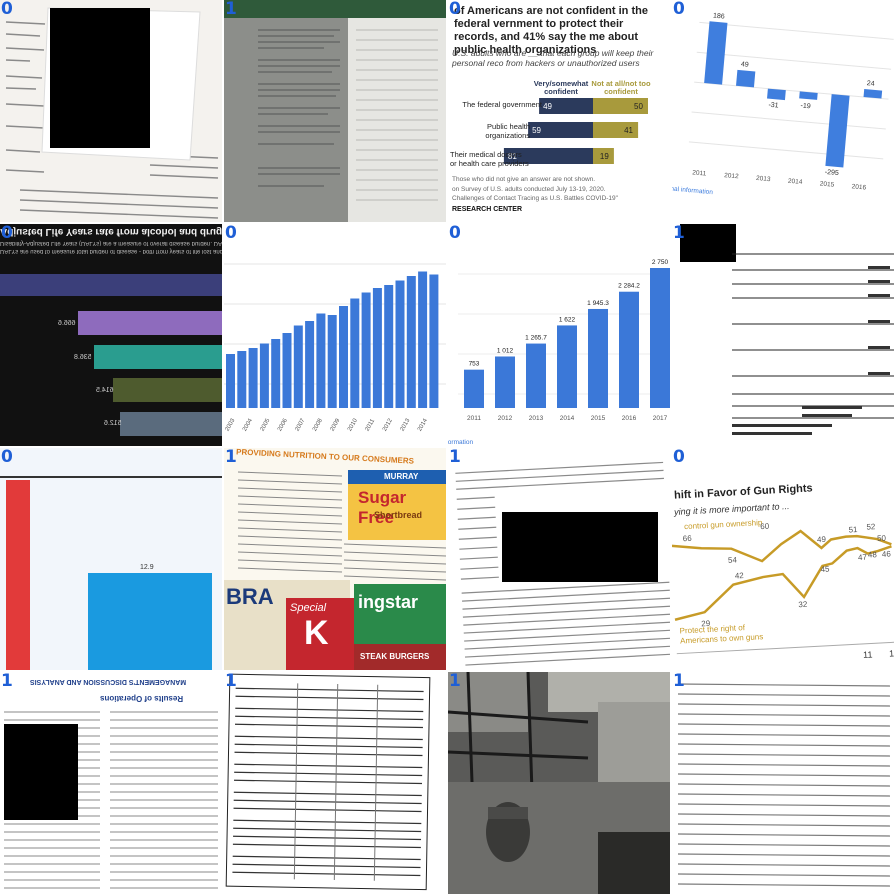  What do you see at coordinates (460, 442) in the screenshot?
I see `info-link: formation` at bounding box center [460, 442].